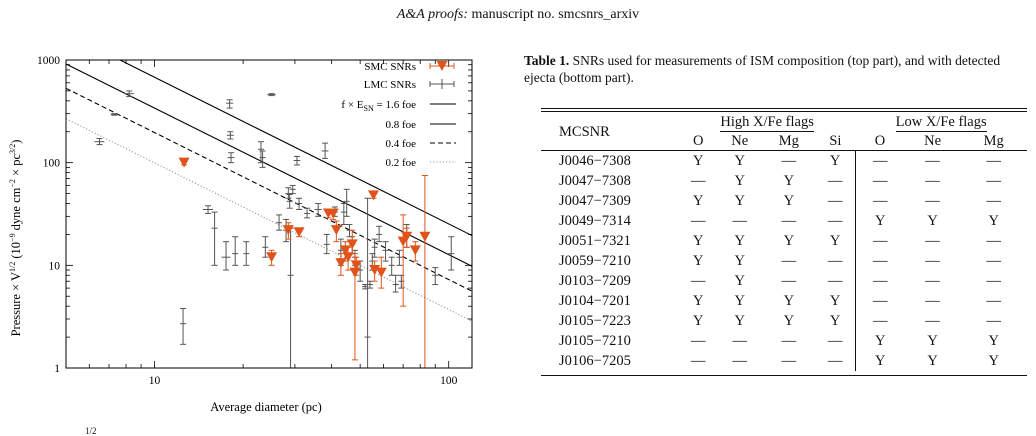 This screenshot has height=436, width=1036. Describe the element at coordinates (449, 381) in the screenshot. I see `x-tick-label: 100` at that location.